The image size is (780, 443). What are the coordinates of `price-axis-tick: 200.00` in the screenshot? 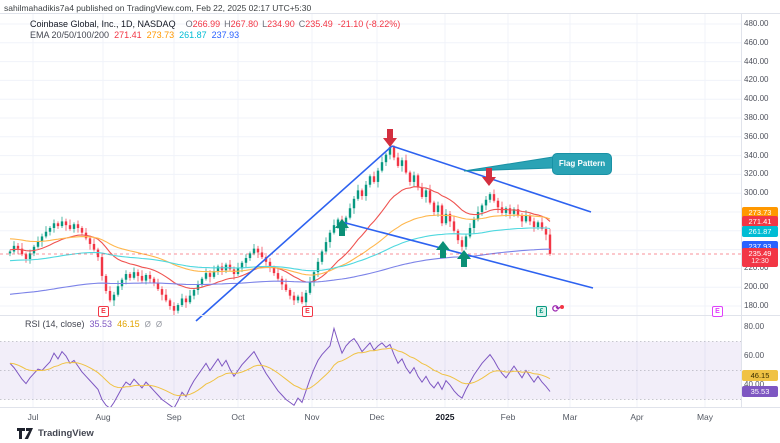 It's located at (756, 286).